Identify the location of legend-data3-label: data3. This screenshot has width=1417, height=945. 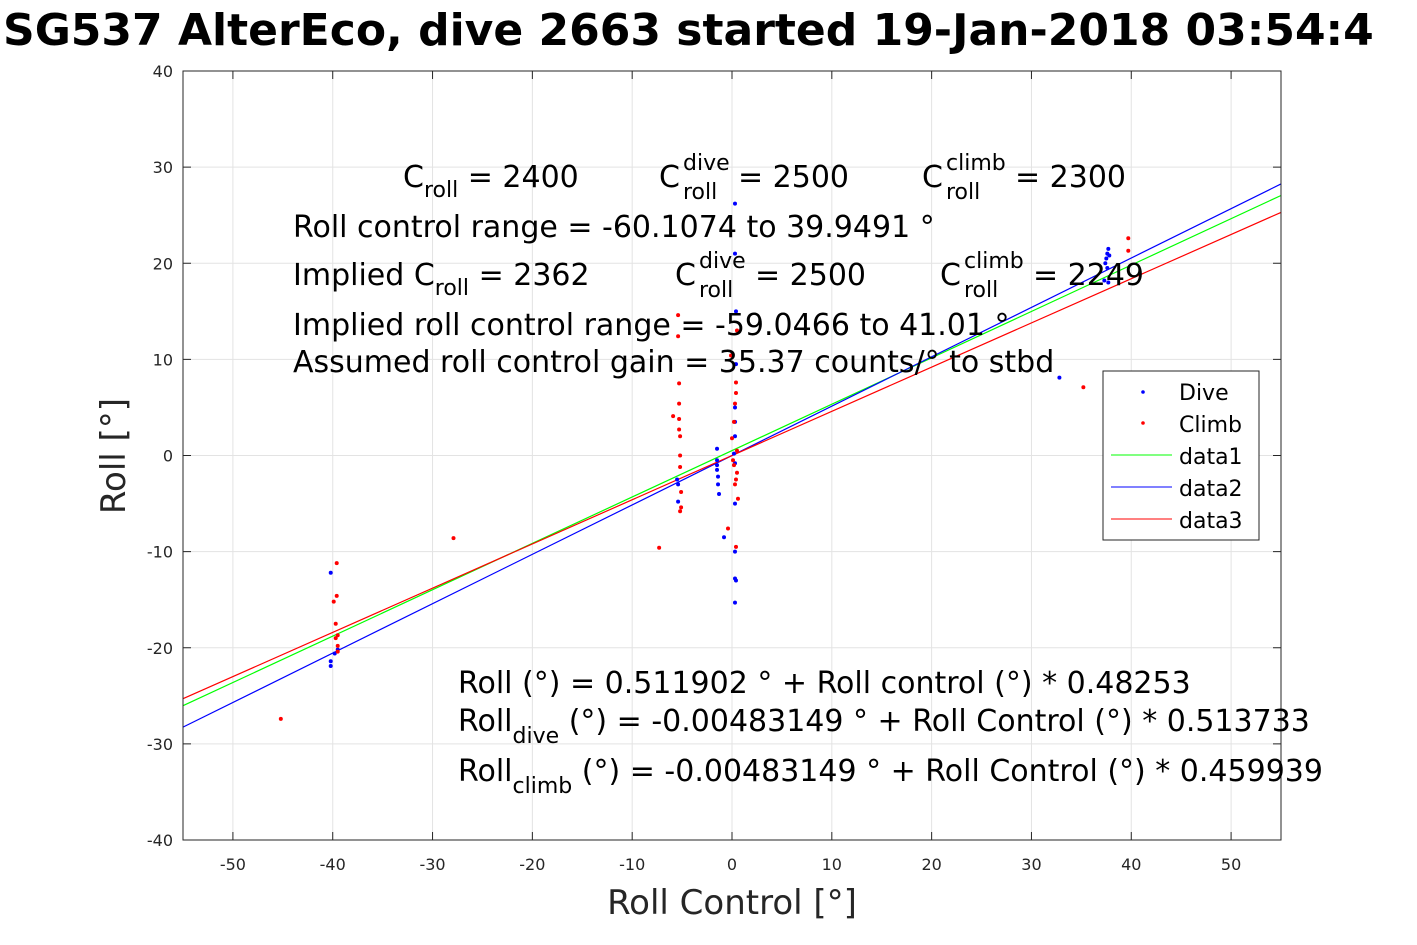
(1211, 521).